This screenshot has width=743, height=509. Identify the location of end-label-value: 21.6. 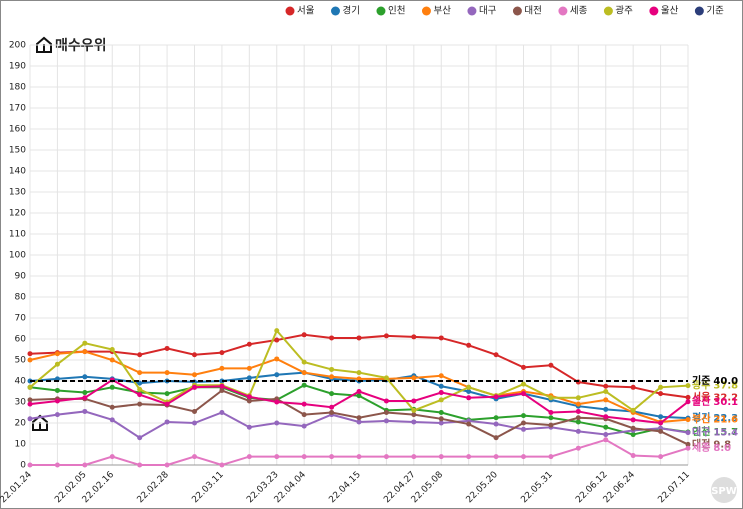
(725, 420).